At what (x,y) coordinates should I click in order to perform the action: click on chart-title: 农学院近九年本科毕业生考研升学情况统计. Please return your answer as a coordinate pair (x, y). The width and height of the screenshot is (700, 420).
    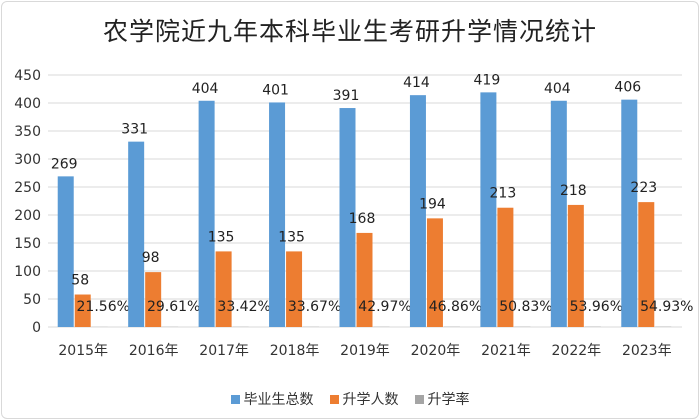
    Looking at the image, I should click on (349, 31).